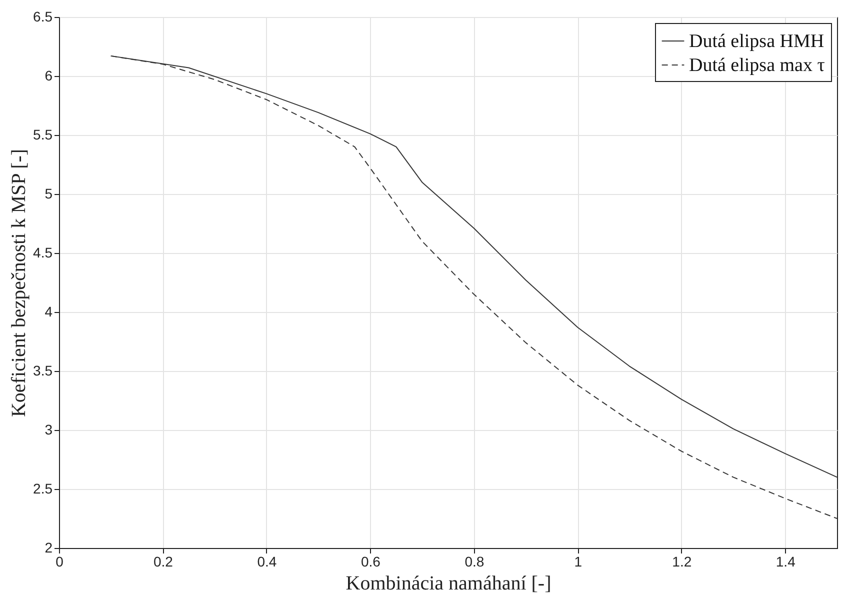 This screenshot has width=864, height=612. Describe the element at coordinates (164, 562) in the screenshot. I see `x-tick-label: 0.2` at that location.